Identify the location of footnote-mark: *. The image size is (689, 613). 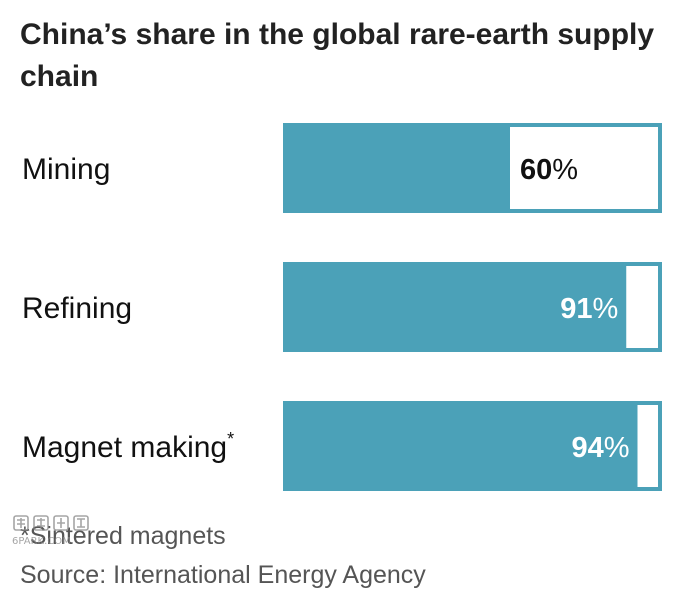
(230, 439).